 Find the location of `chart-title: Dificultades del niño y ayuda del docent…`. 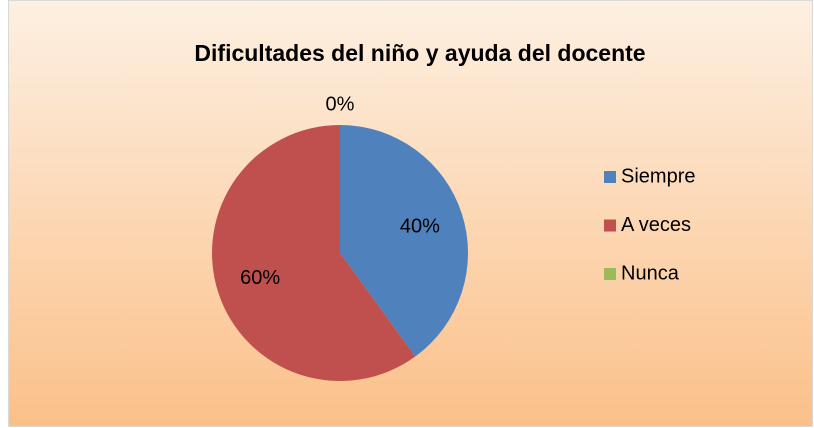

chart-title: Dificultades del niño y ayuda del docent… is located at coordinates (419, 53).